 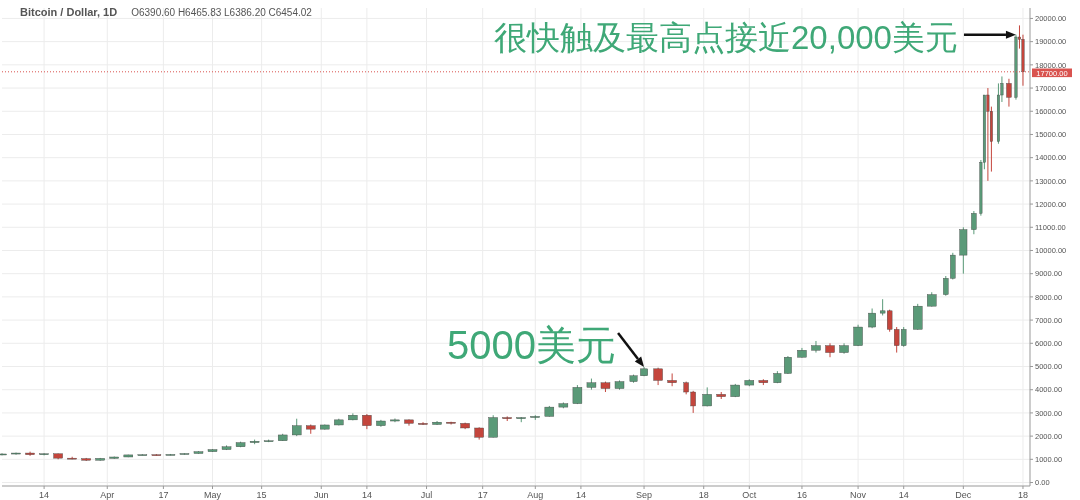 I want to click on x-tick-label: Jun, so click(x=321, y=495).